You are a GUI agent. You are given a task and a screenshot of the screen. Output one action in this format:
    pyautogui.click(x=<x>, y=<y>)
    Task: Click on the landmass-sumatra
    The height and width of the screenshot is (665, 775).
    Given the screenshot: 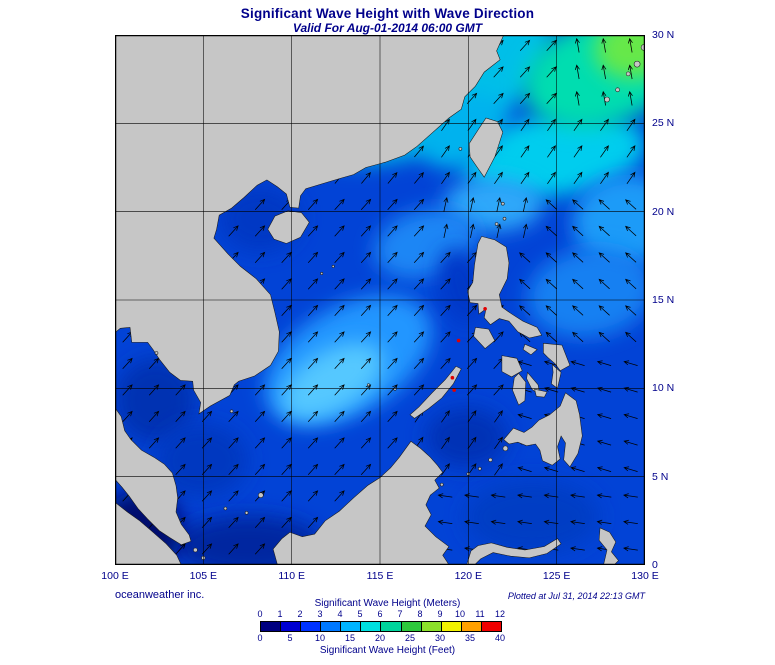 What is the action you would take?
    pyautogui.click(x=148, y=533)
    